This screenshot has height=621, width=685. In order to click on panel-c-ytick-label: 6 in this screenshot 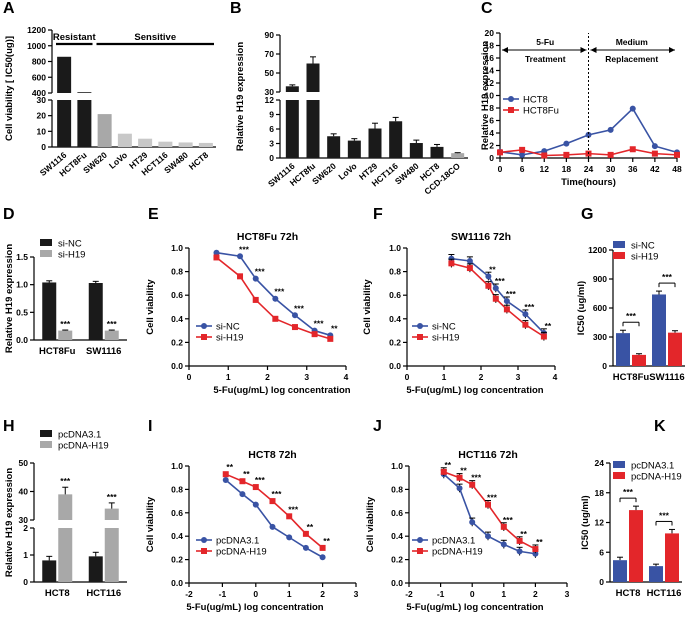, I will do `click(491, 121)`.